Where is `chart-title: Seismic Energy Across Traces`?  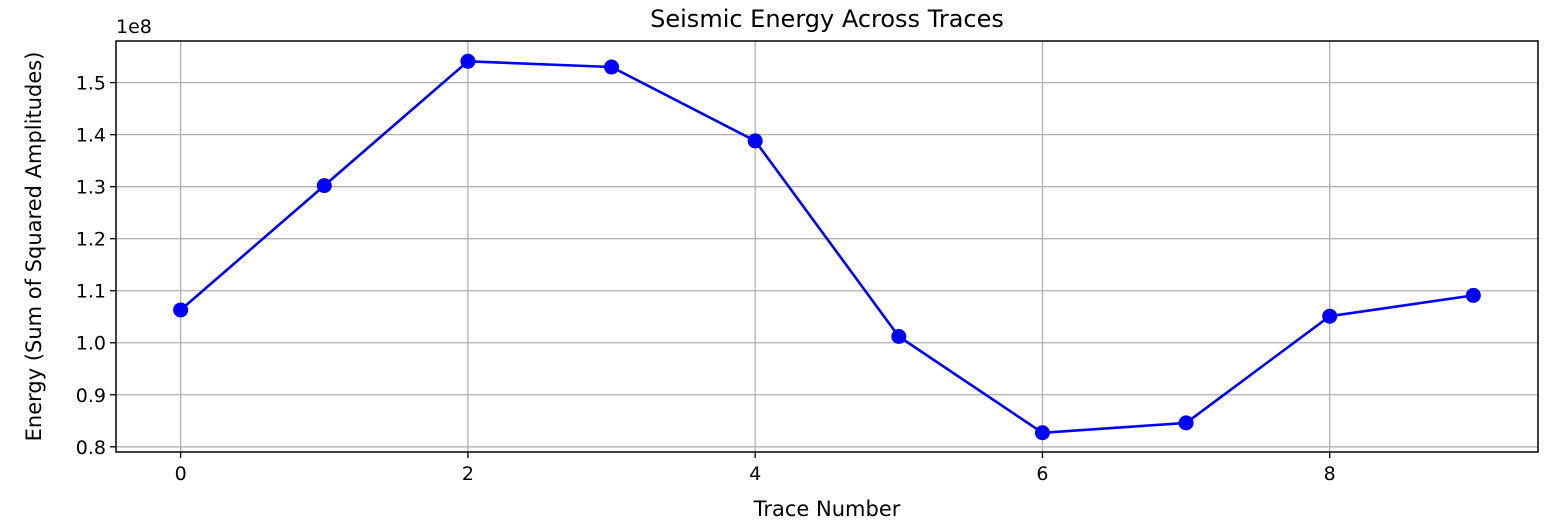
chart-title: Seismic Energy Across Traces is located at coordinates (827, 19).